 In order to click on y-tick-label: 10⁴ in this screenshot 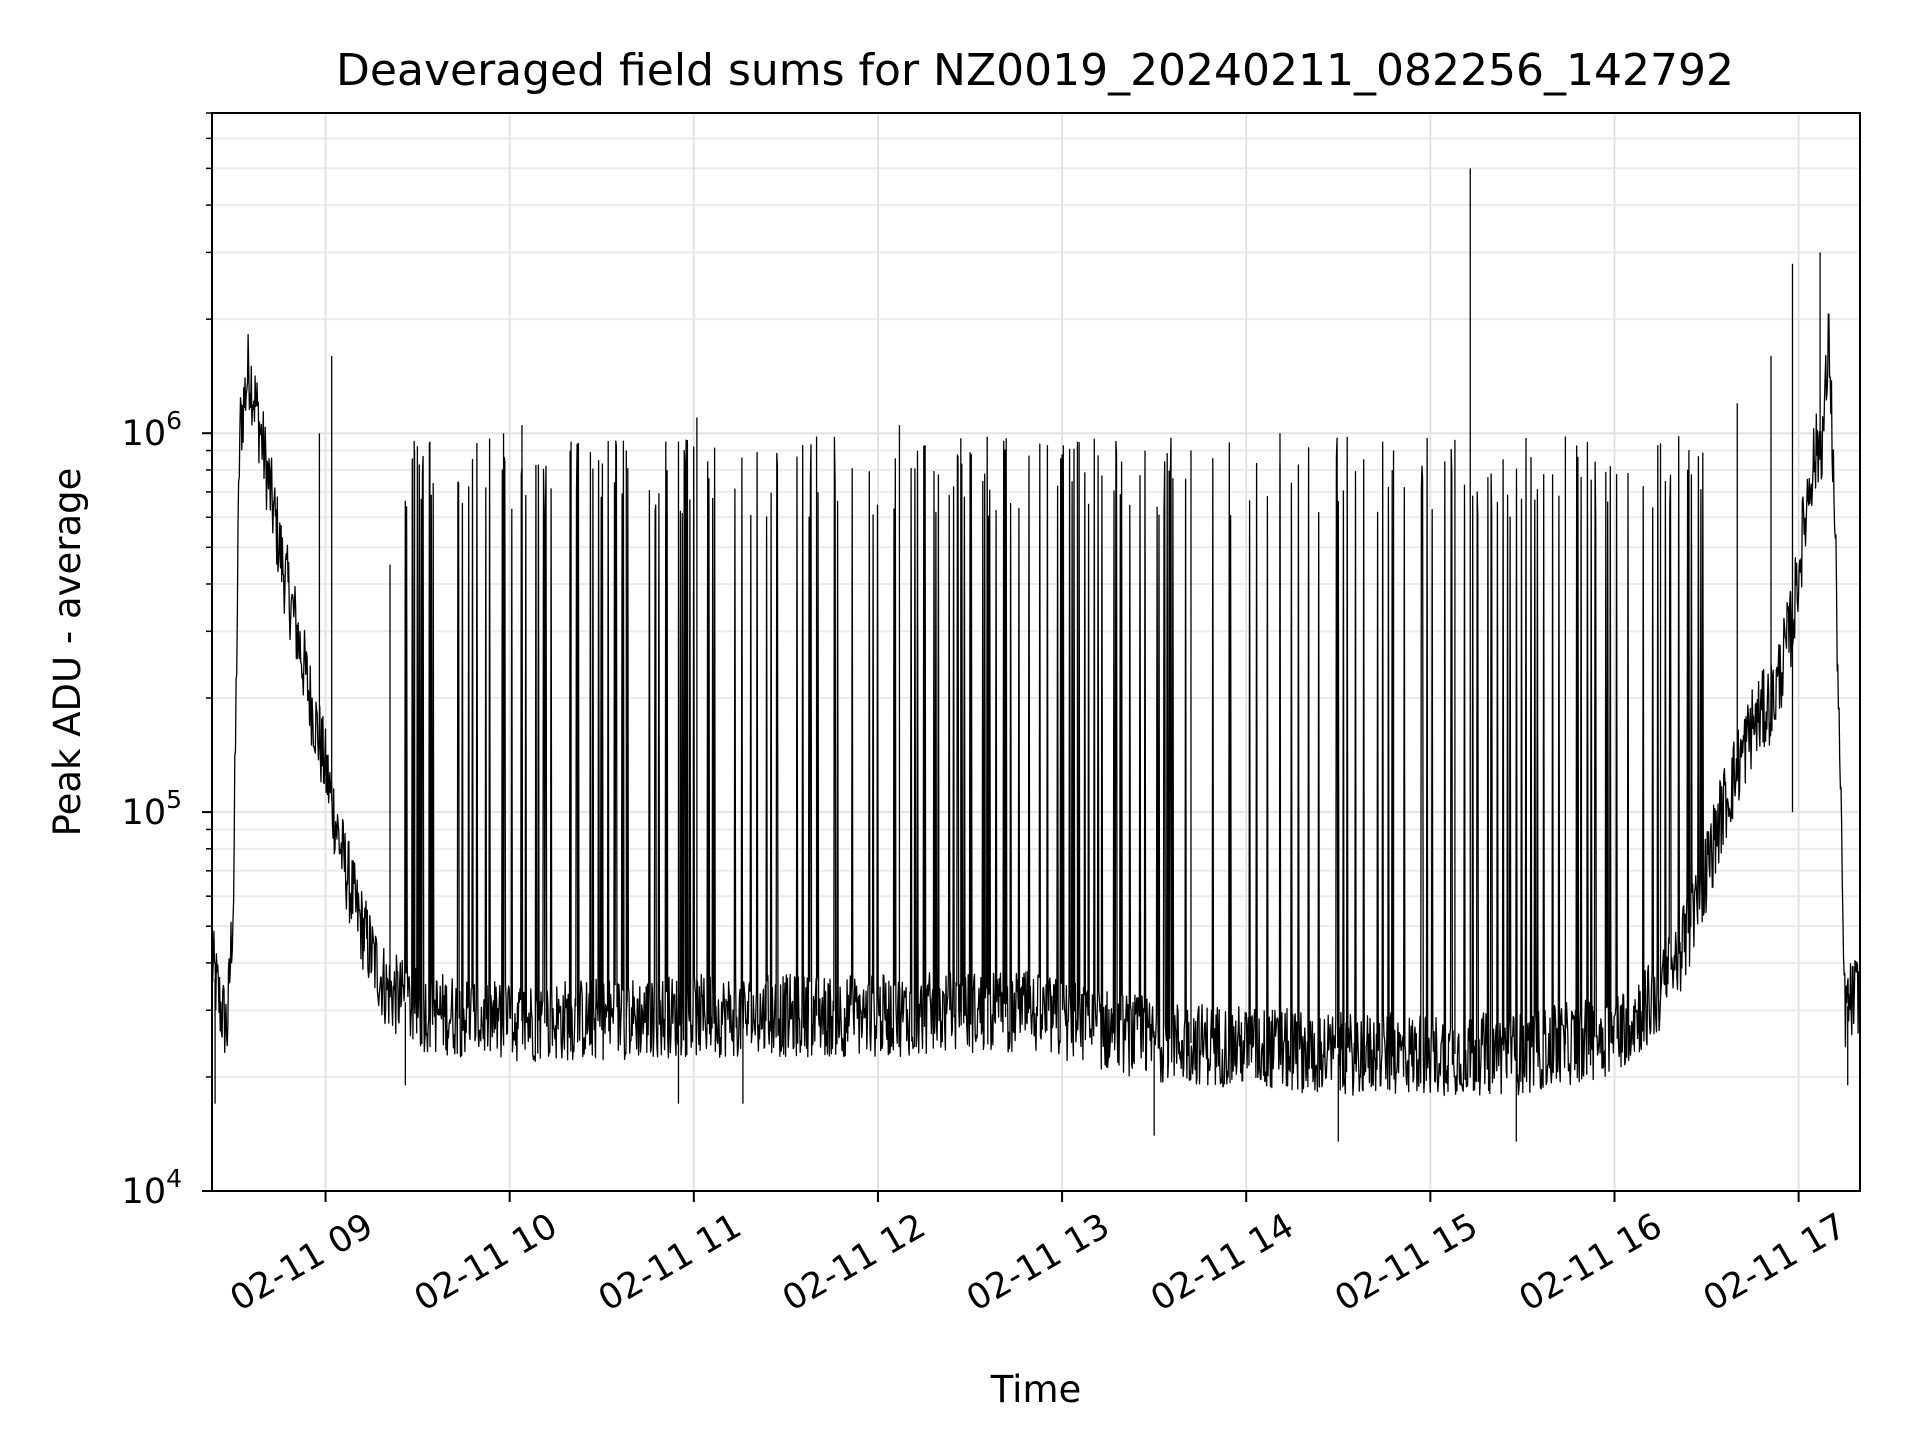, I will do `click(152, 1188)`.